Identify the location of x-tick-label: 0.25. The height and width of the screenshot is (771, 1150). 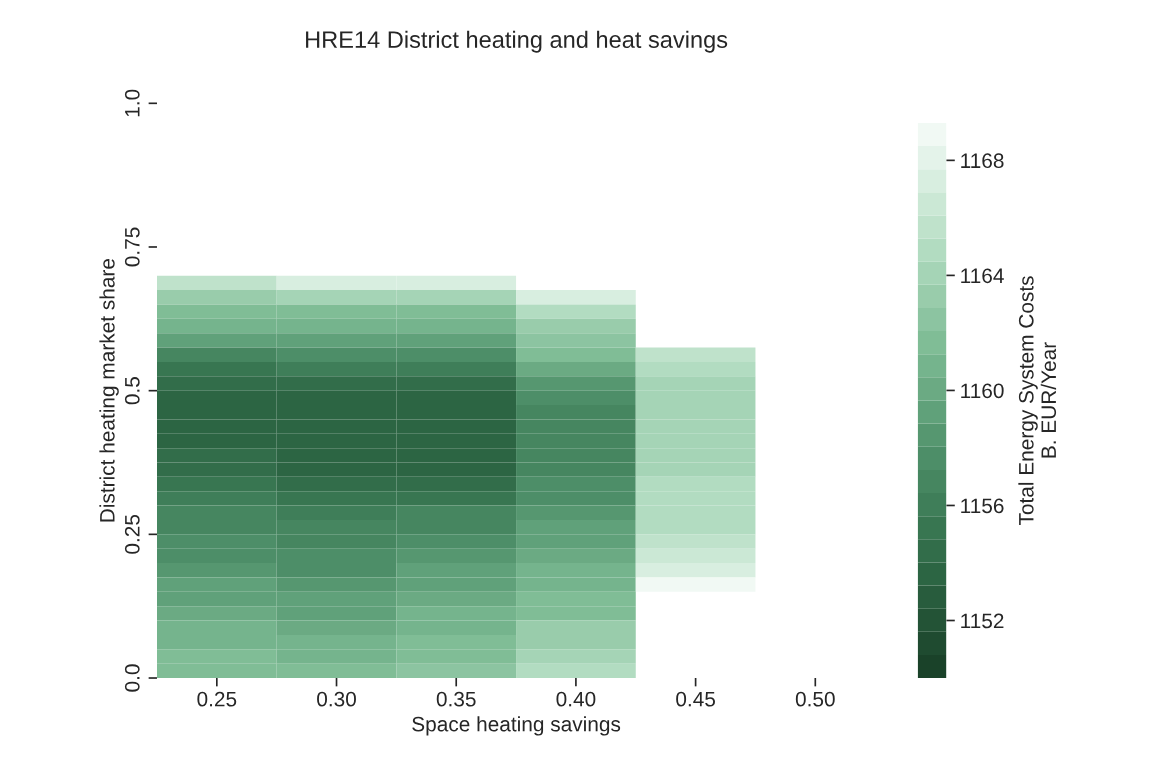
(217, 699).